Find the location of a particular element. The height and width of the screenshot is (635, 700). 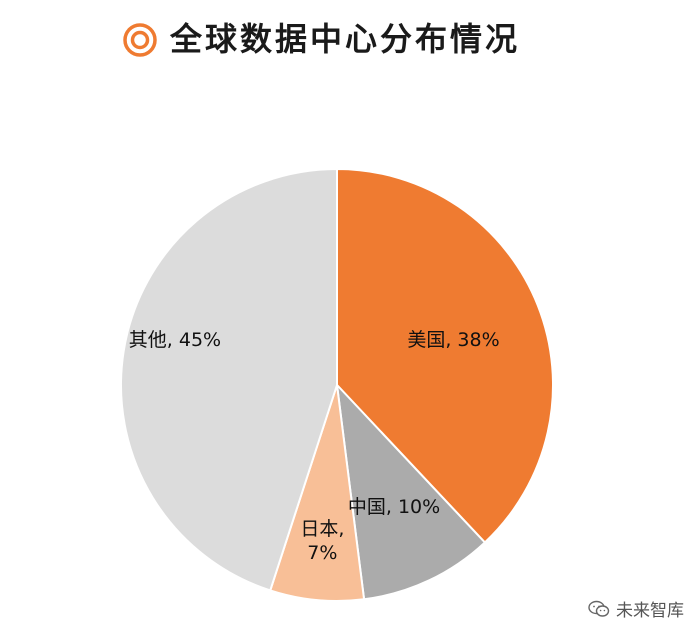

slice-label-3: 日本, 7% is located at coordinates (322, 541).